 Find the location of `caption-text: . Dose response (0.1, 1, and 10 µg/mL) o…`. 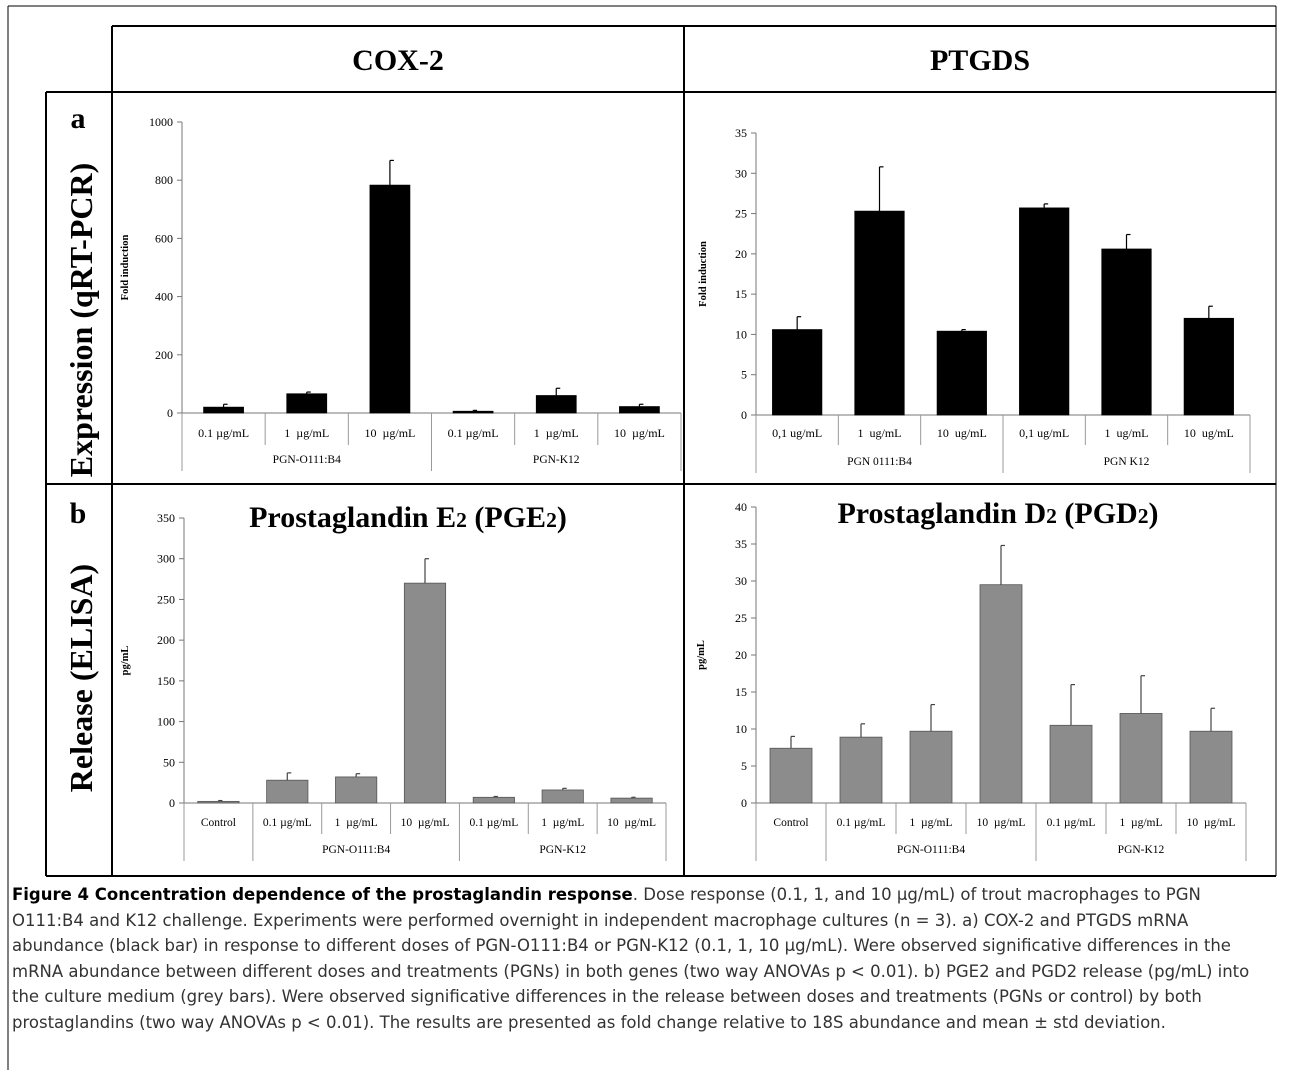

caption-text: . Dose response (0.1, 1, and 10 µg/mL) o… is located at coordinates (631, 958).